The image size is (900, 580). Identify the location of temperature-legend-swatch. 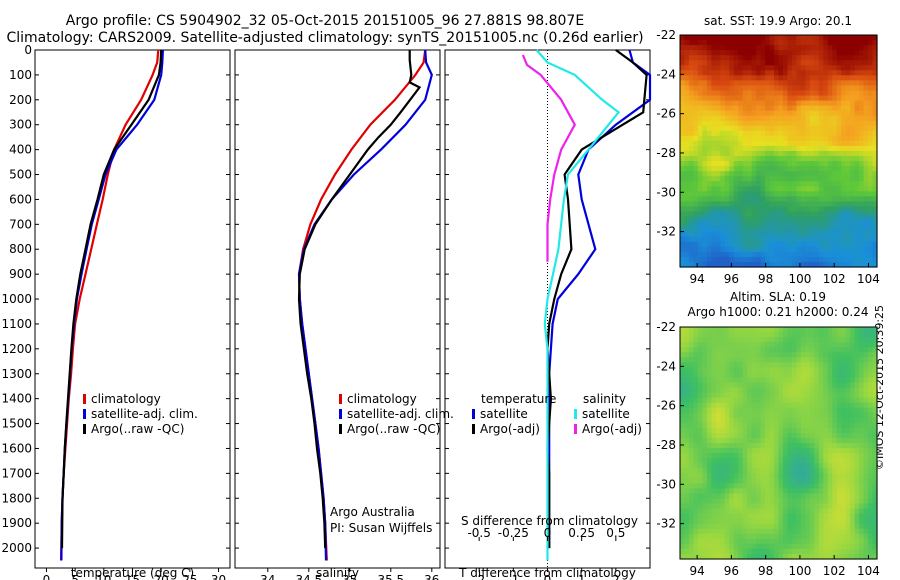
(84, 429).